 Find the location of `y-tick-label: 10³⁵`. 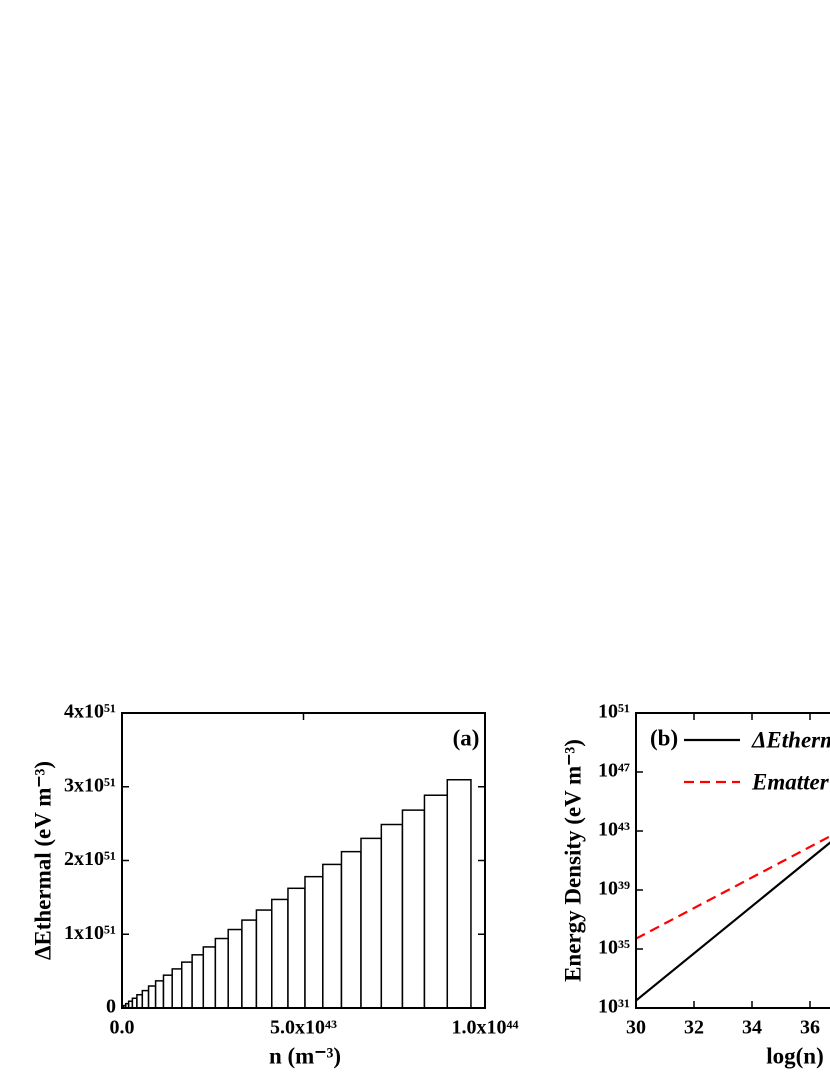

y-tick-label: 10³⁵ is located at coordinates (614, 948).